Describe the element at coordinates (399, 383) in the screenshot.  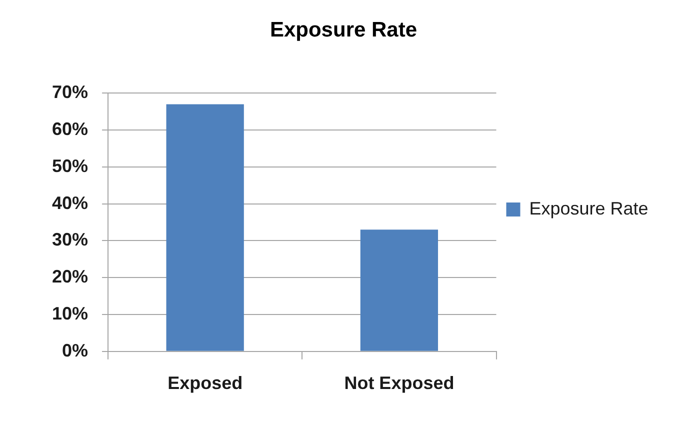
I see `x-tick-label: Not Exposed` at that location.